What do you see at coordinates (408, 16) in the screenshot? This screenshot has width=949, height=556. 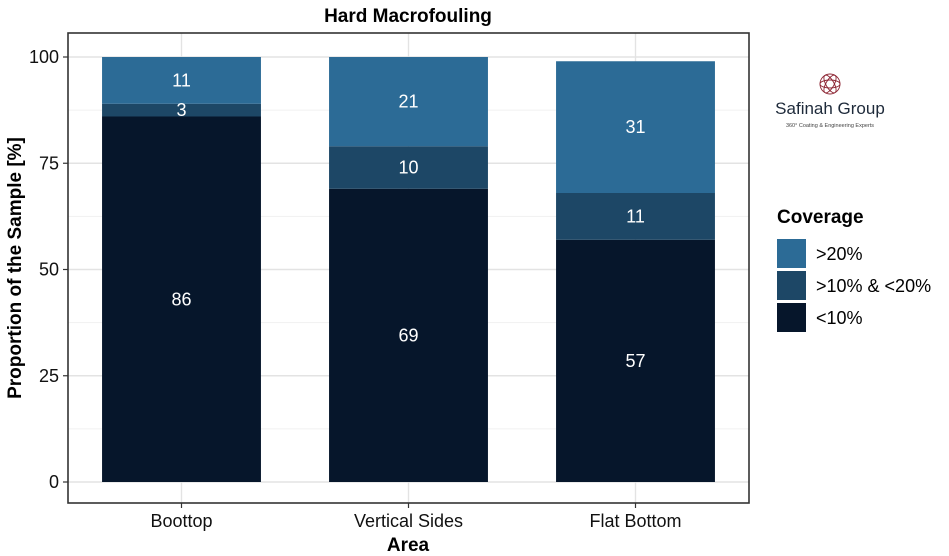 I see `chart-title: Hard Macrofouling` at bounding box center [408, 16].